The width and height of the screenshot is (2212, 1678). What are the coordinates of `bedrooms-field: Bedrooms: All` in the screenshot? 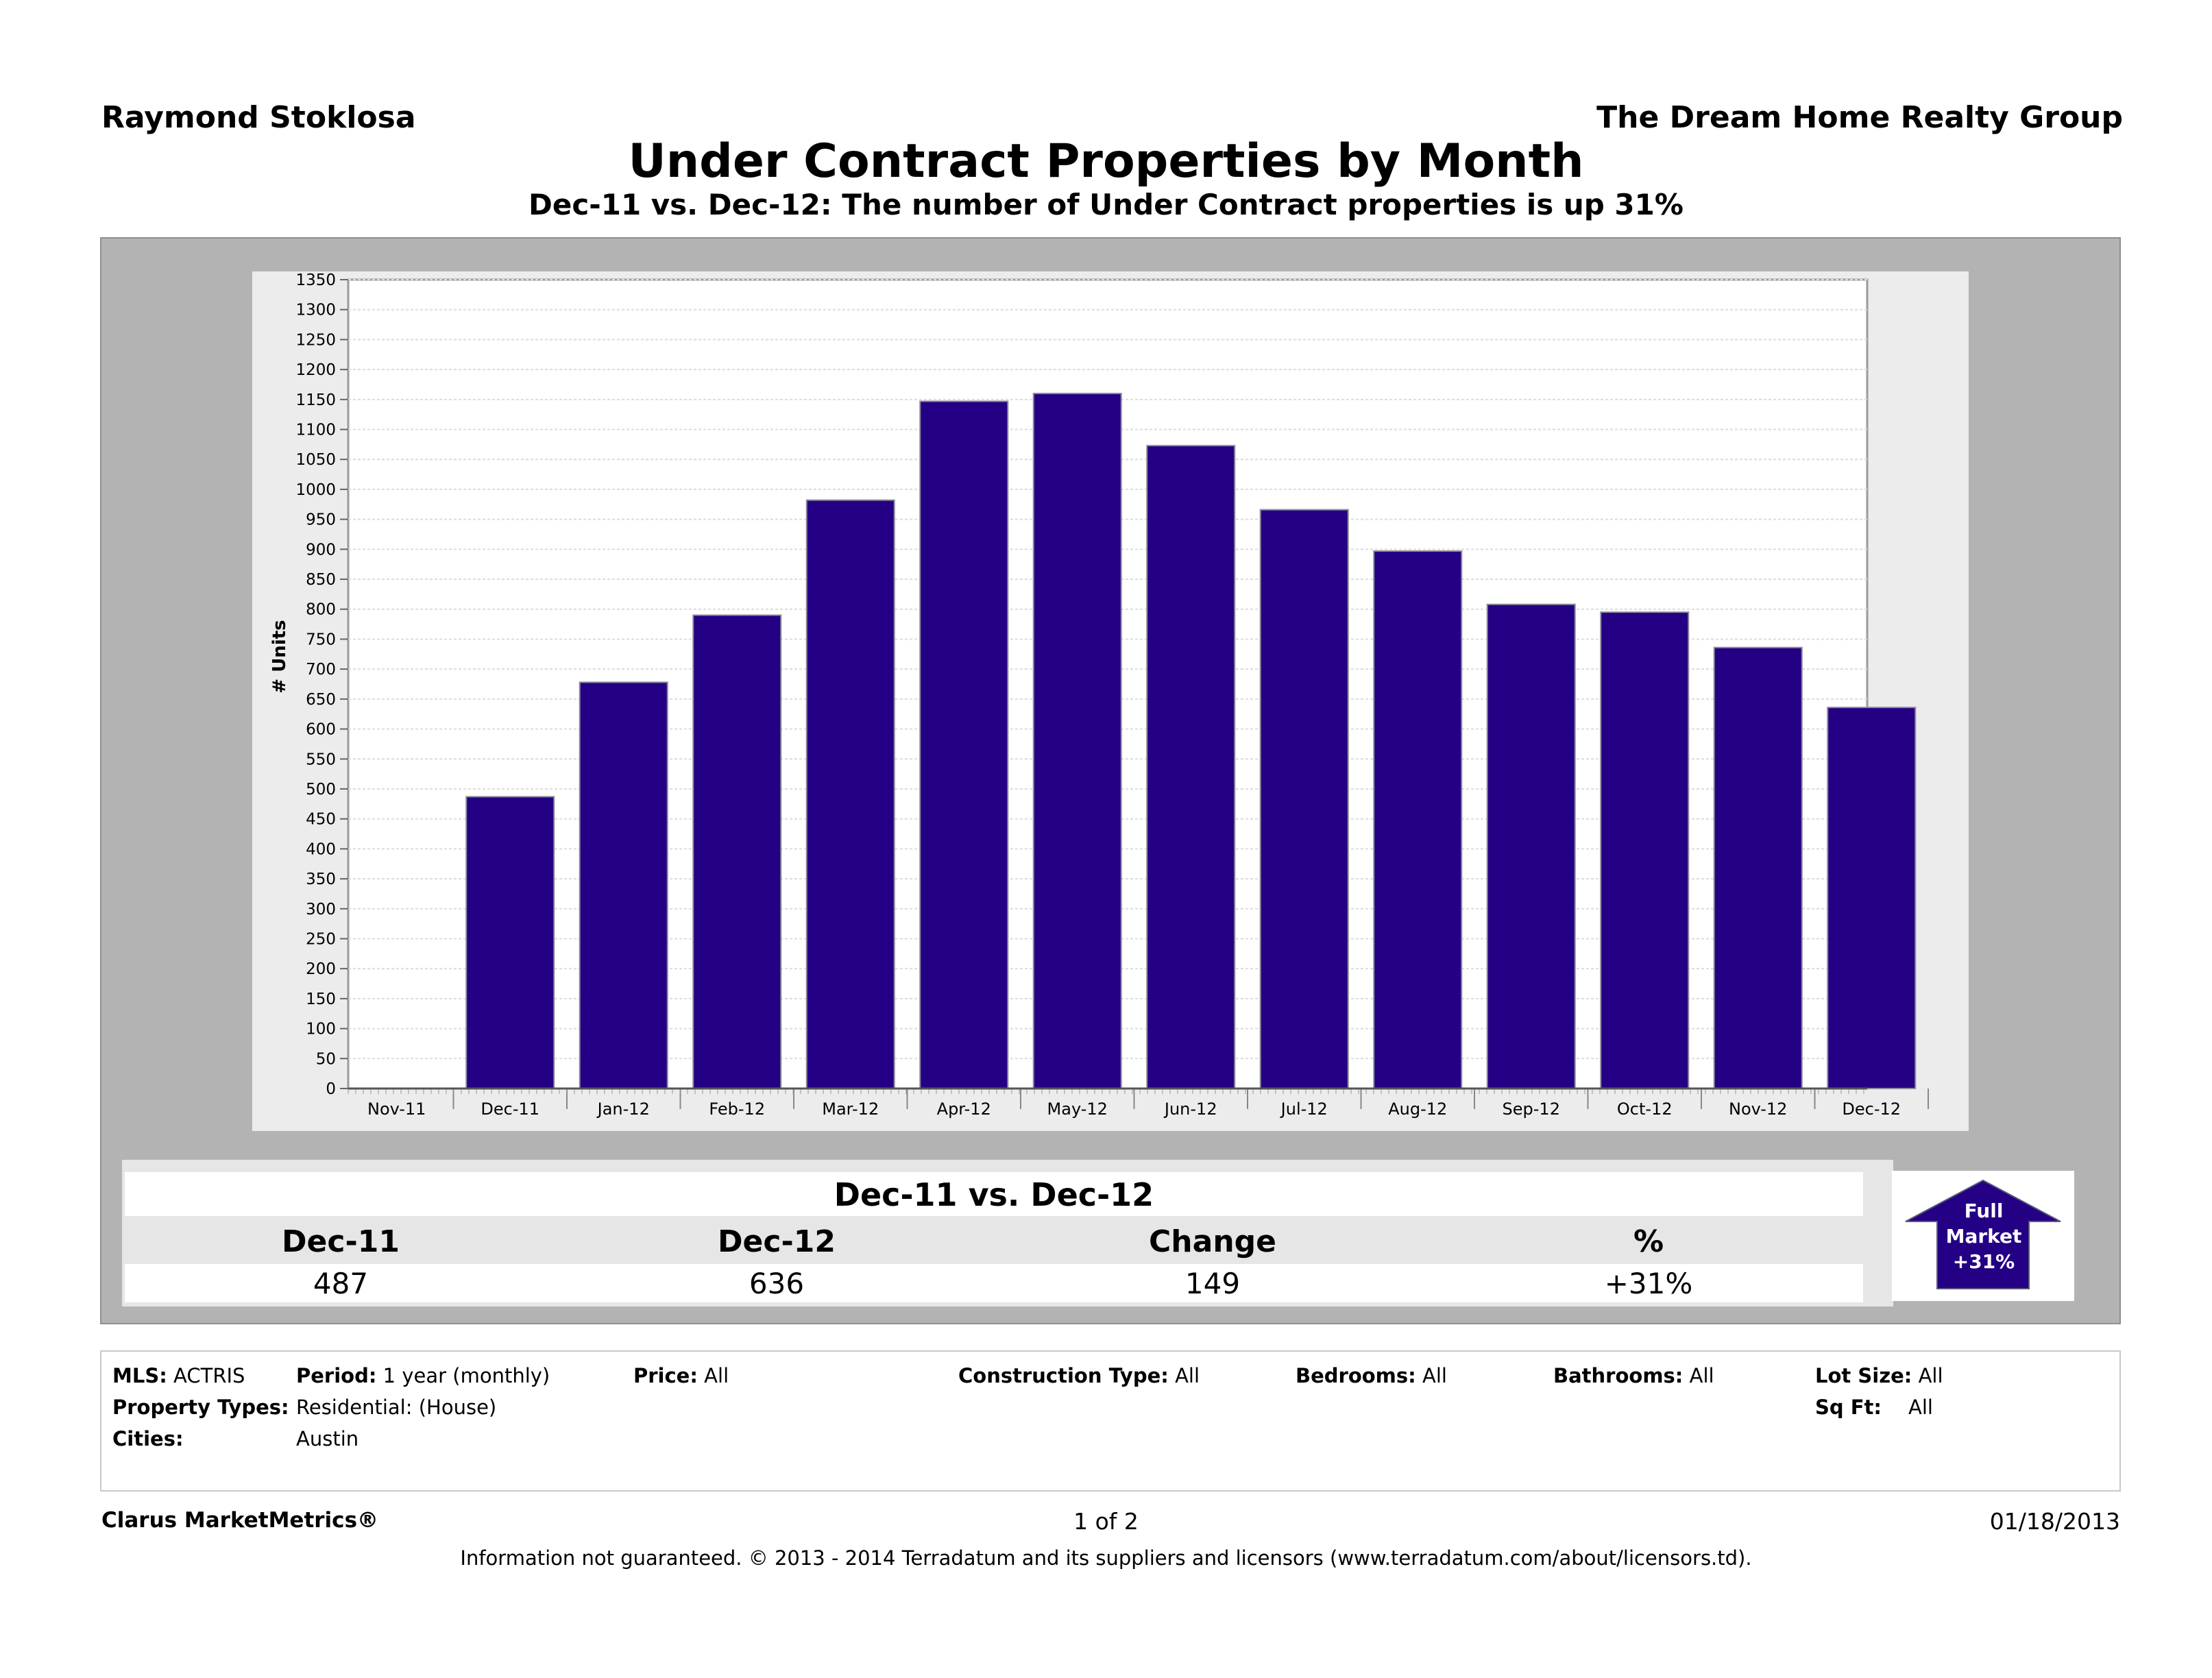 It's located at (1372, 1375).